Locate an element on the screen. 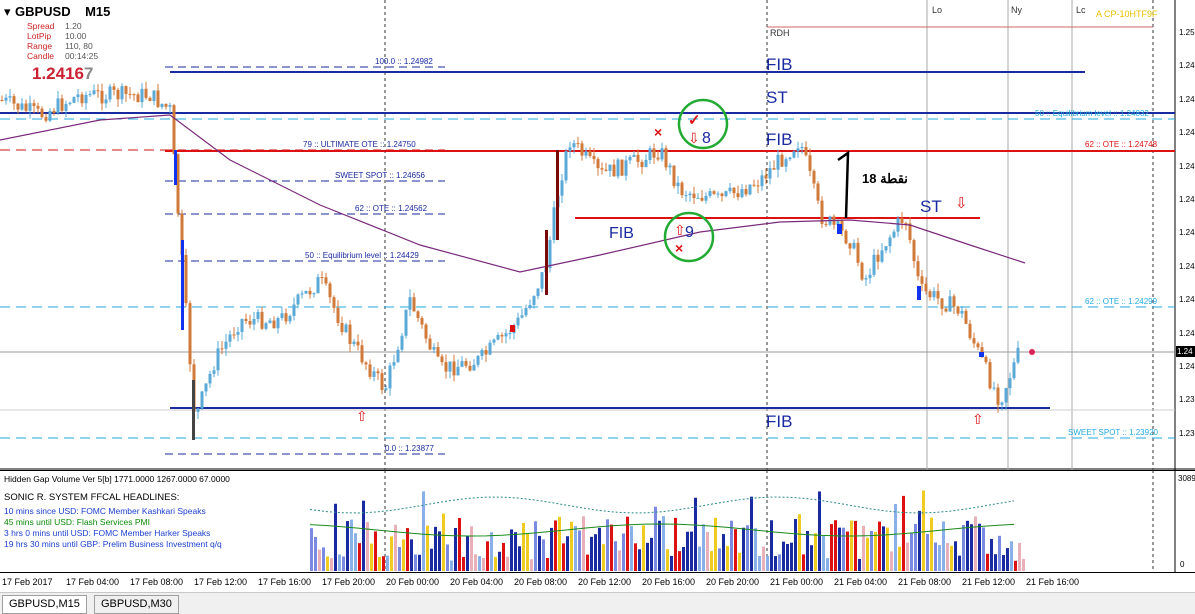  time-tick-label: 17 Feb 04:00 is located at coordinates (93, 582).